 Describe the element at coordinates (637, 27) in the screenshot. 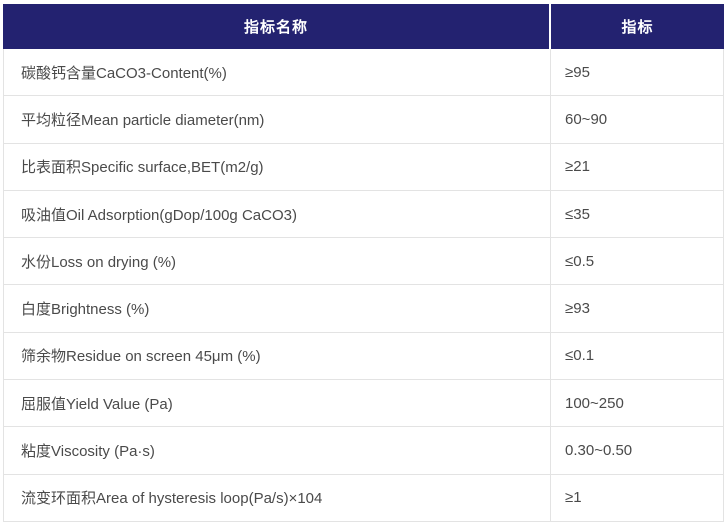

I see `header-indicator-value: 指标` at that location.